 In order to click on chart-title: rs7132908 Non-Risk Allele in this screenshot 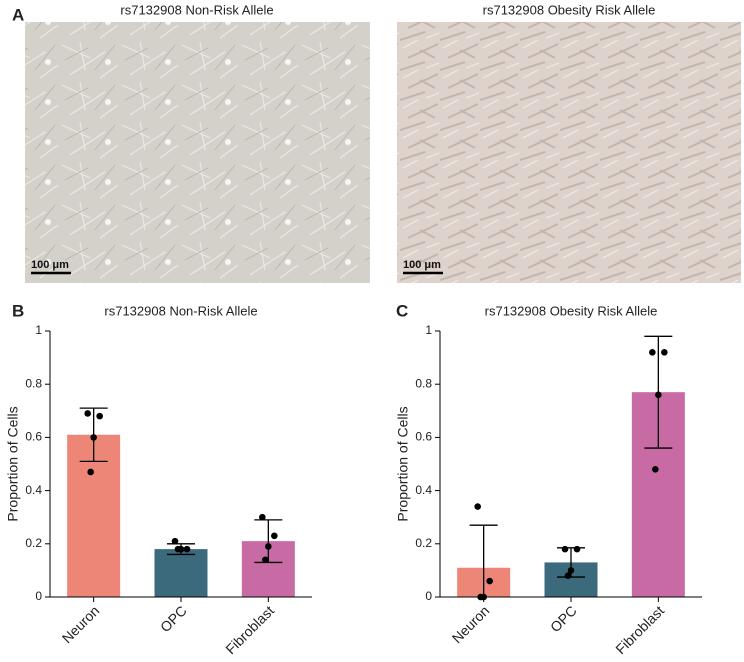, I will do `click(180, 310)`.